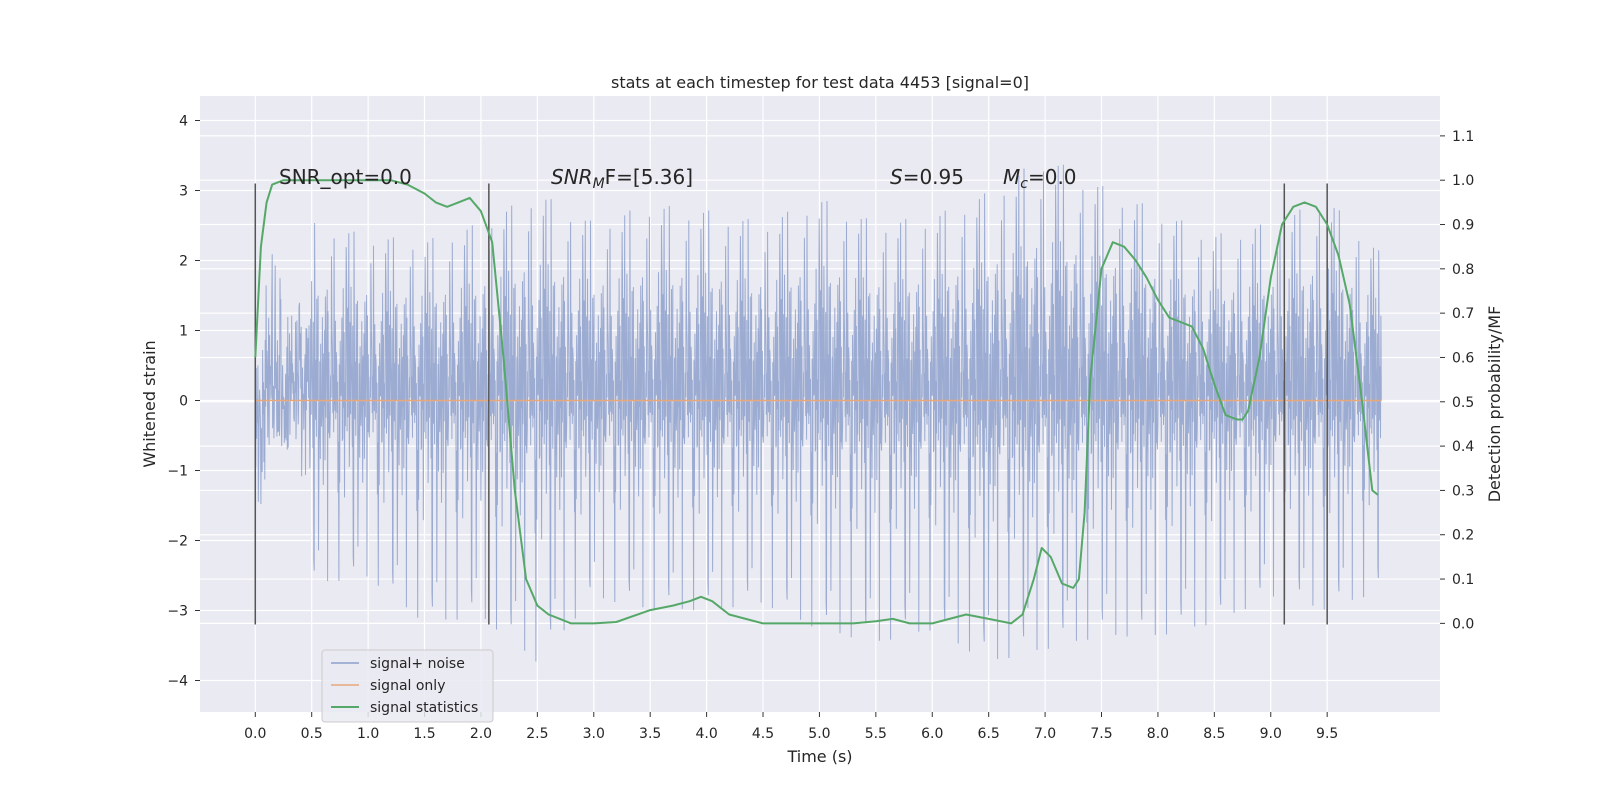 This screenshot has height=800, width=1600. What do you see at coordinates (1463, 314) in the screenshot?
I see `right-y-tick-label: 0.7` at bounding box center [1463, 314].